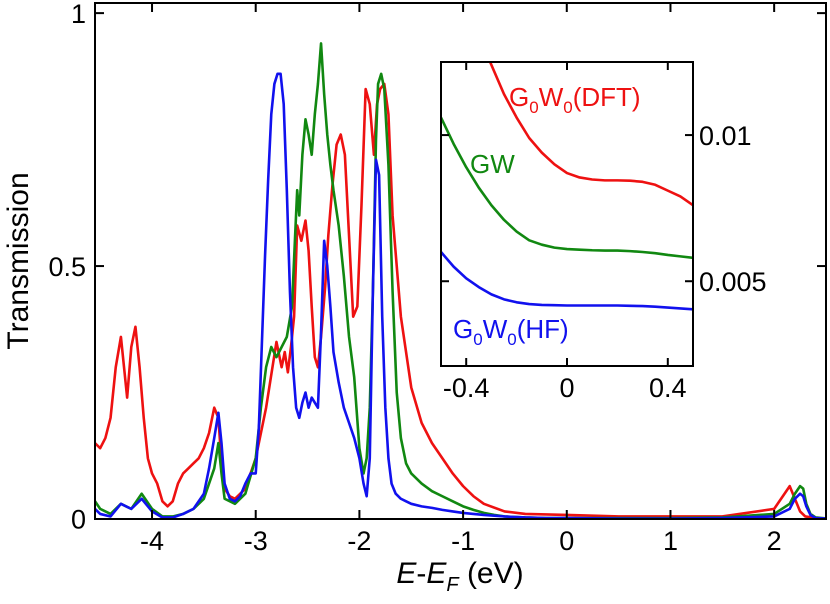  I want to click on inset-series-g0w0-hf, so click(567, 280).